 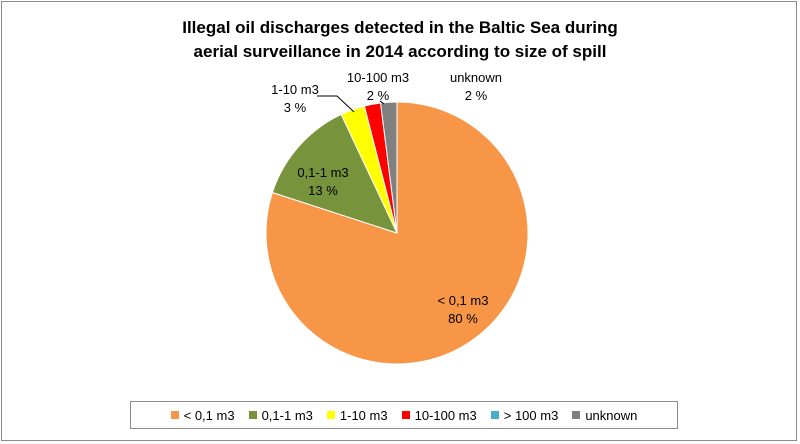 What do you see at coordinates (463, 300) in the screenshot?
I see `data-label-category-0-1-m3: < 0,1 m3` at bounding box center [463, 300].